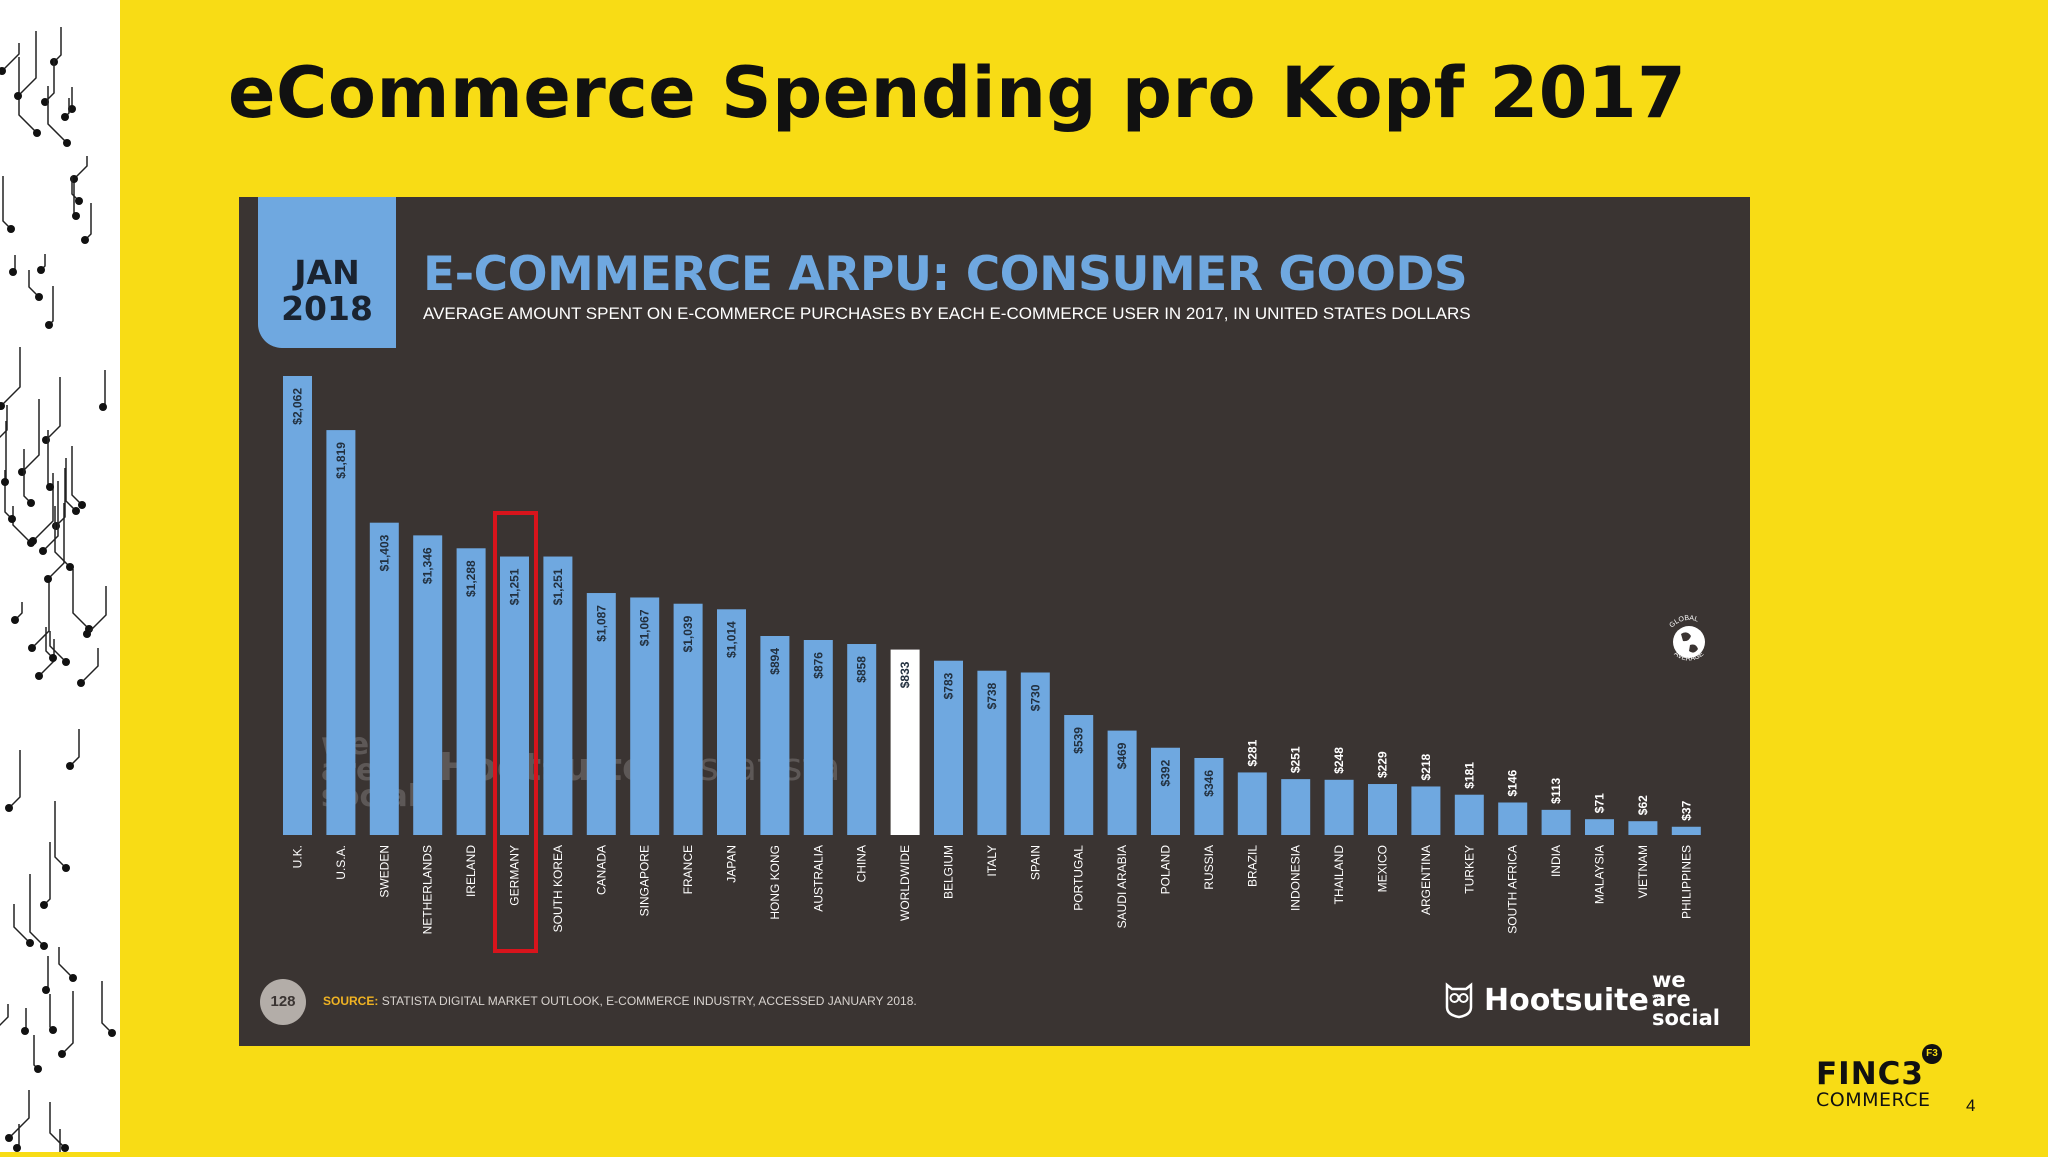  Describe the element at coordinates (1122, 755) in the screenshot. I see `value-label-saudi-arabia: $469` at that location.